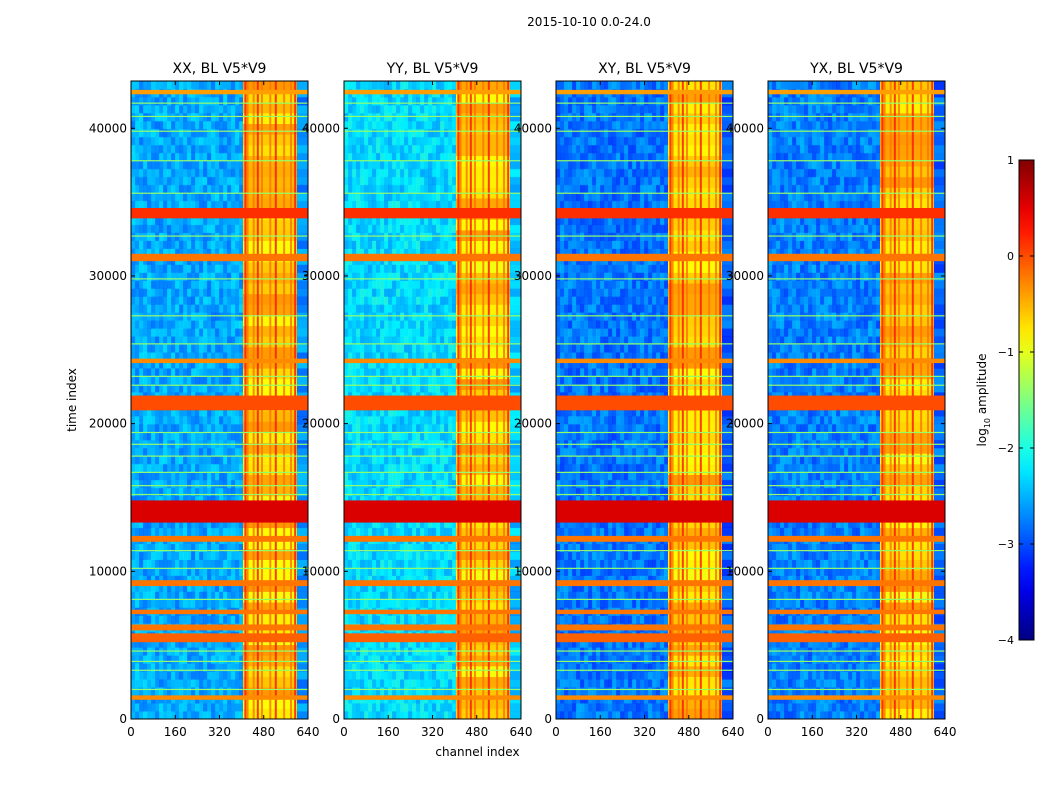 The height and width of the screenshot is (800, 1050). I want to click on figure-suptitle: 2015-10-10 0.0-24.0, so click(589, 22).